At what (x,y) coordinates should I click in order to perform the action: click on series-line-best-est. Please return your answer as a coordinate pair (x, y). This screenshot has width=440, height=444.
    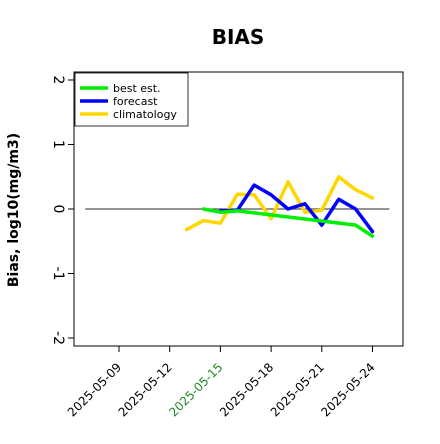
    Looking at the image, I should click on (288, 222).